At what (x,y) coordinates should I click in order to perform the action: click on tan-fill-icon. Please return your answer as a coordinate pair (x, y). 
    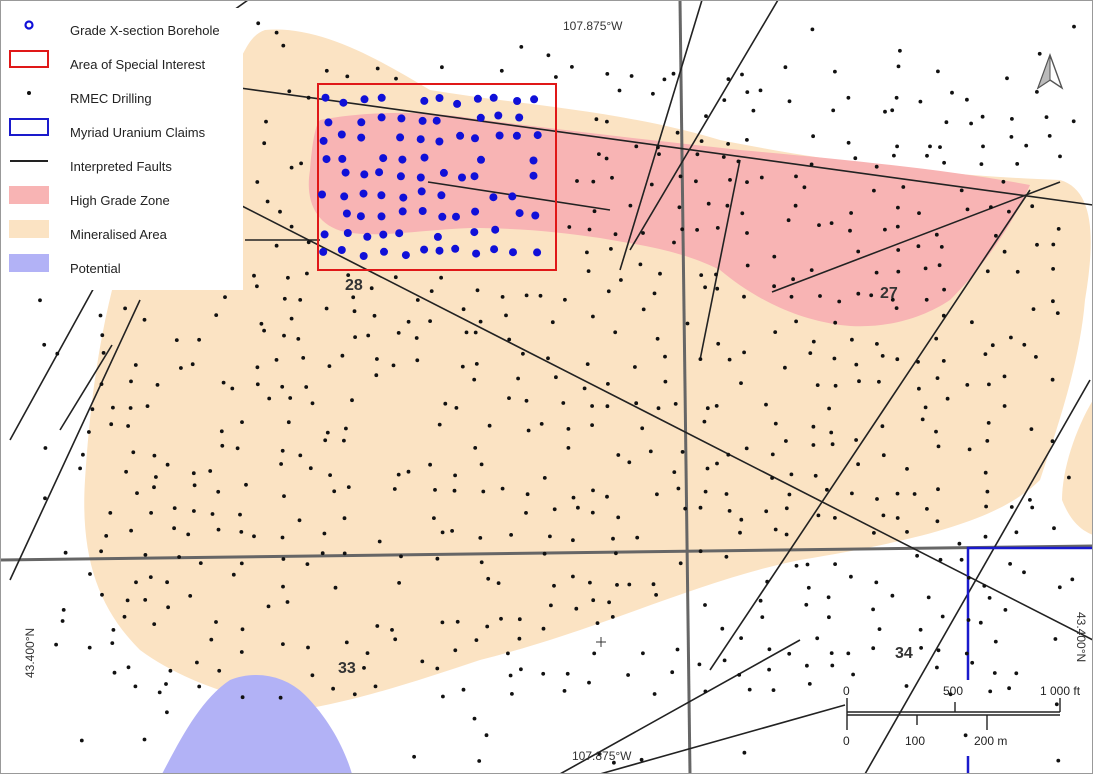
    Looking at the image, I should click on (29, 229).